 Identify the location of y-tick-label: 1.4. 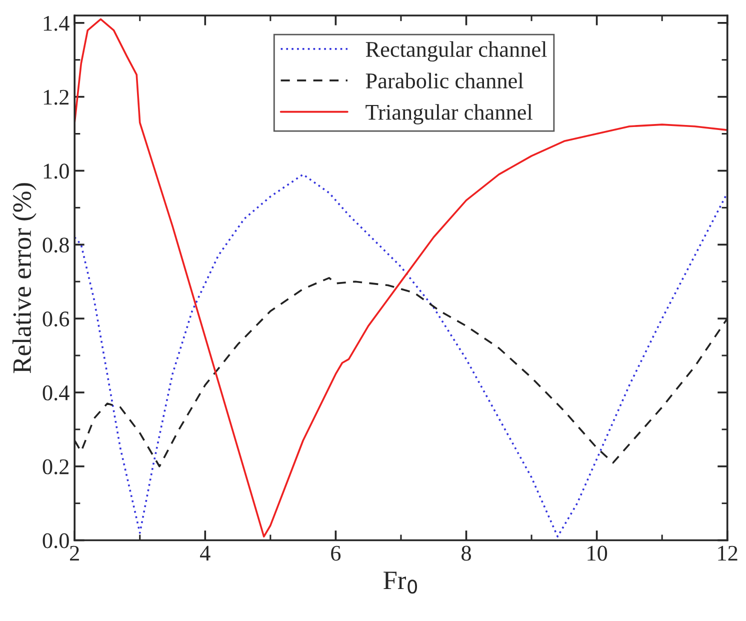
(57, 23).